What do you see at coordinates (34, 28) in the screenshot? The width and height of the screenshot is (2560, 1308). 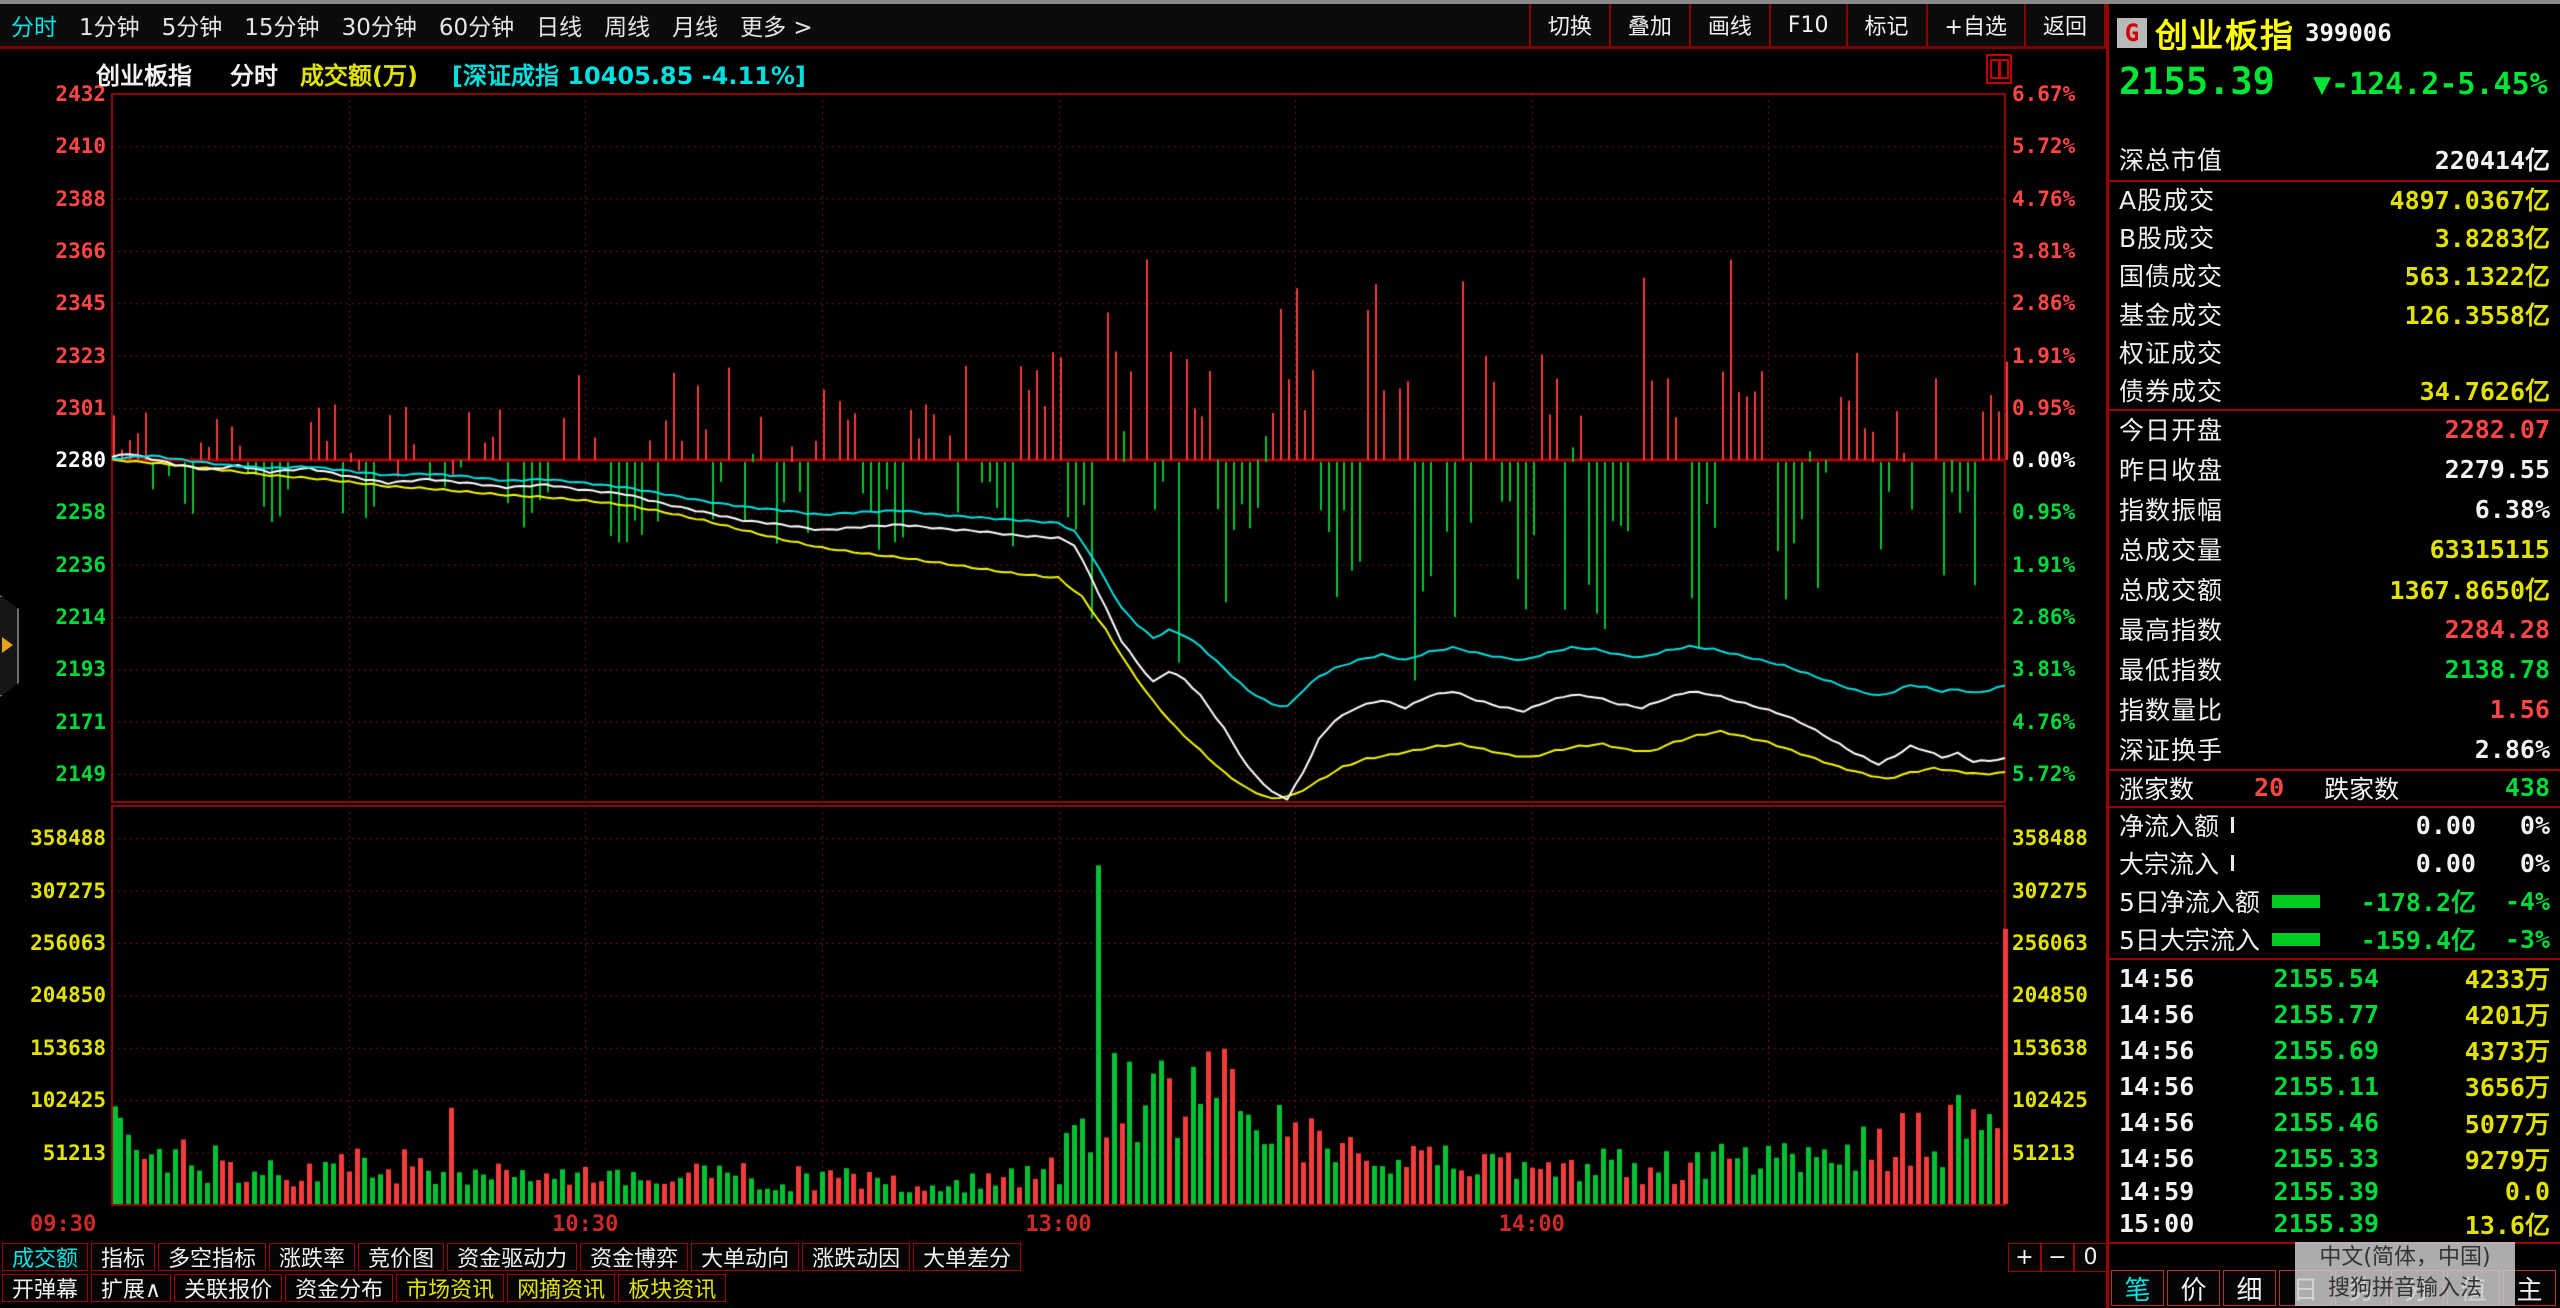 I see `period-tab-1: 分时` at bounding box center [34, 28].